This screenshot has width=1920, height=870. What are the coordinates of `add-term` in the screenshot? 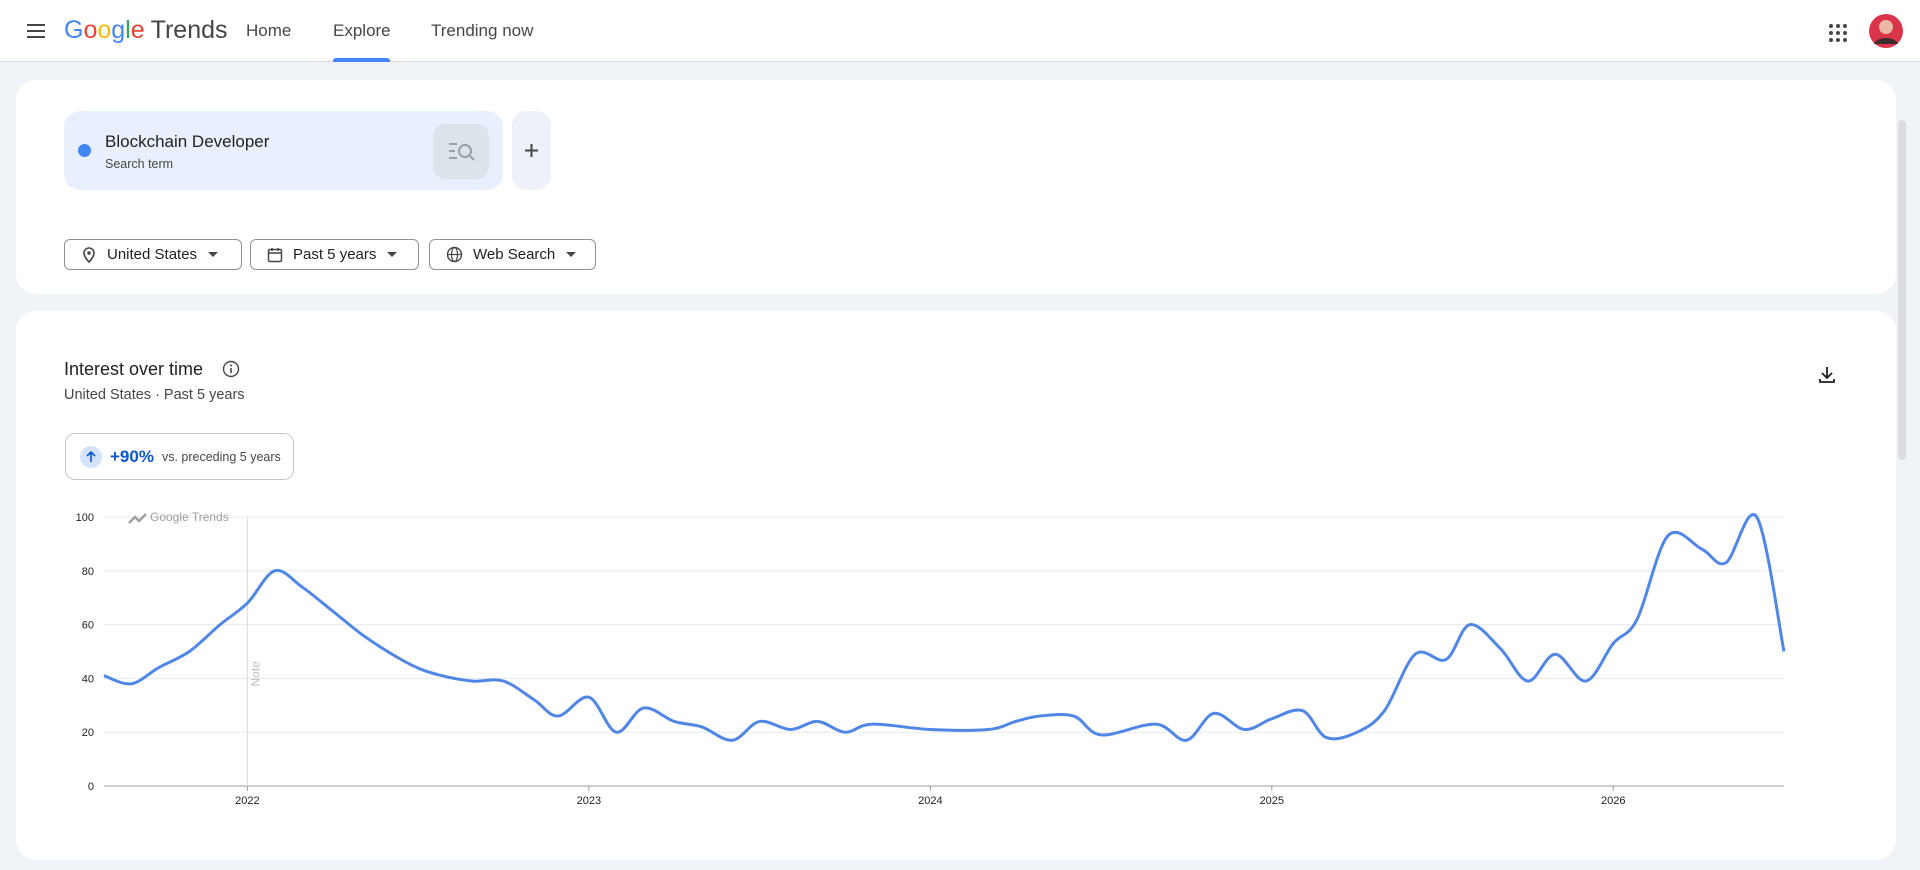 It's located at (531, 150).